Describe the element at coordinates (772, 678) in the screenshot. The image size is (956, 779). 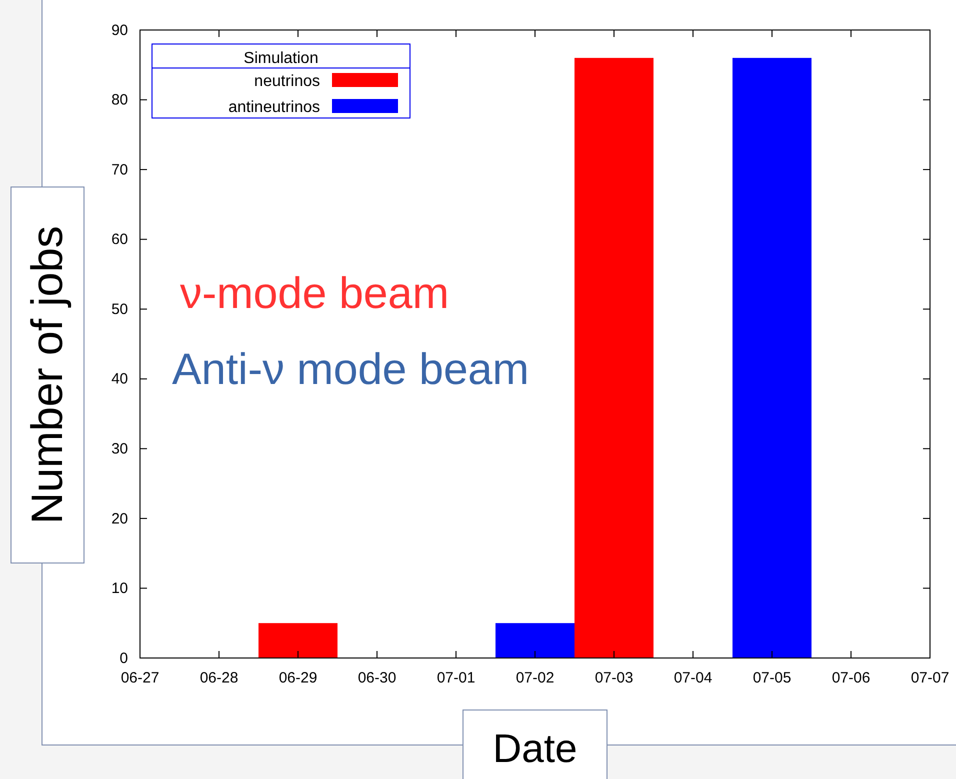
I see `x-tick-label: 07-05` at that location.